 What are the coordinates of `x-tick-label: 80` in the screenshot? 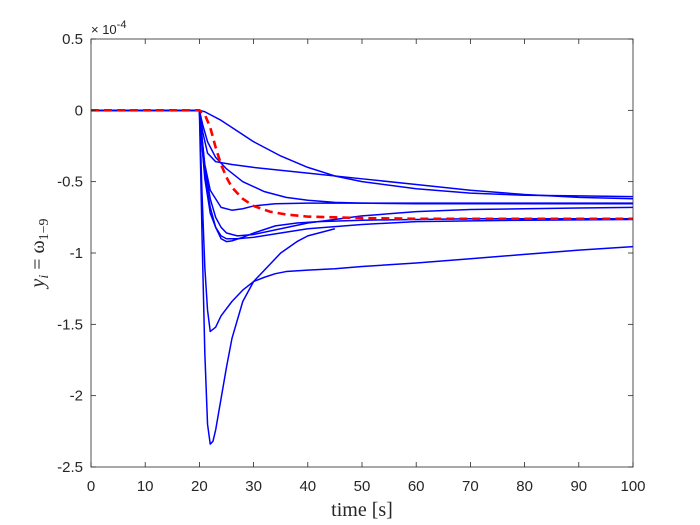 It's located at (524, 486).